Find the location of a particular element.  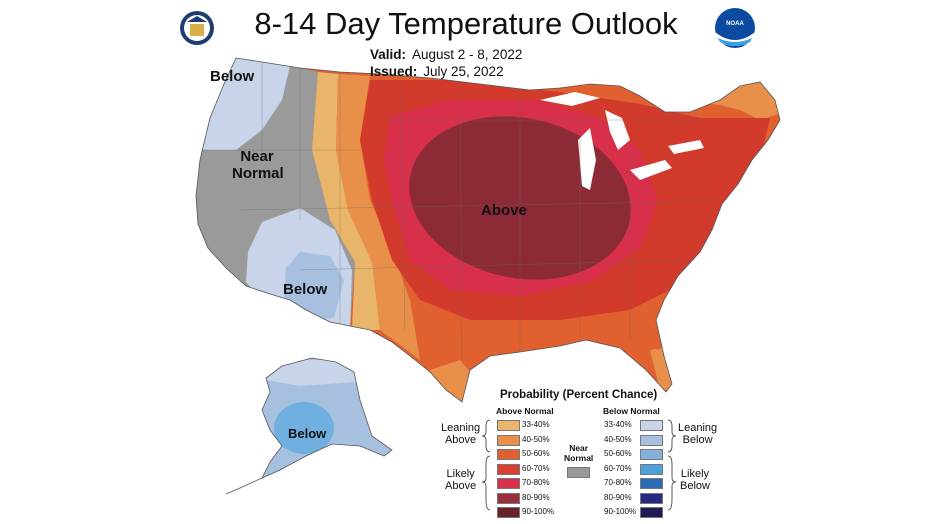

legend-above-label: 90-100% is located at coordinates (538, 512).